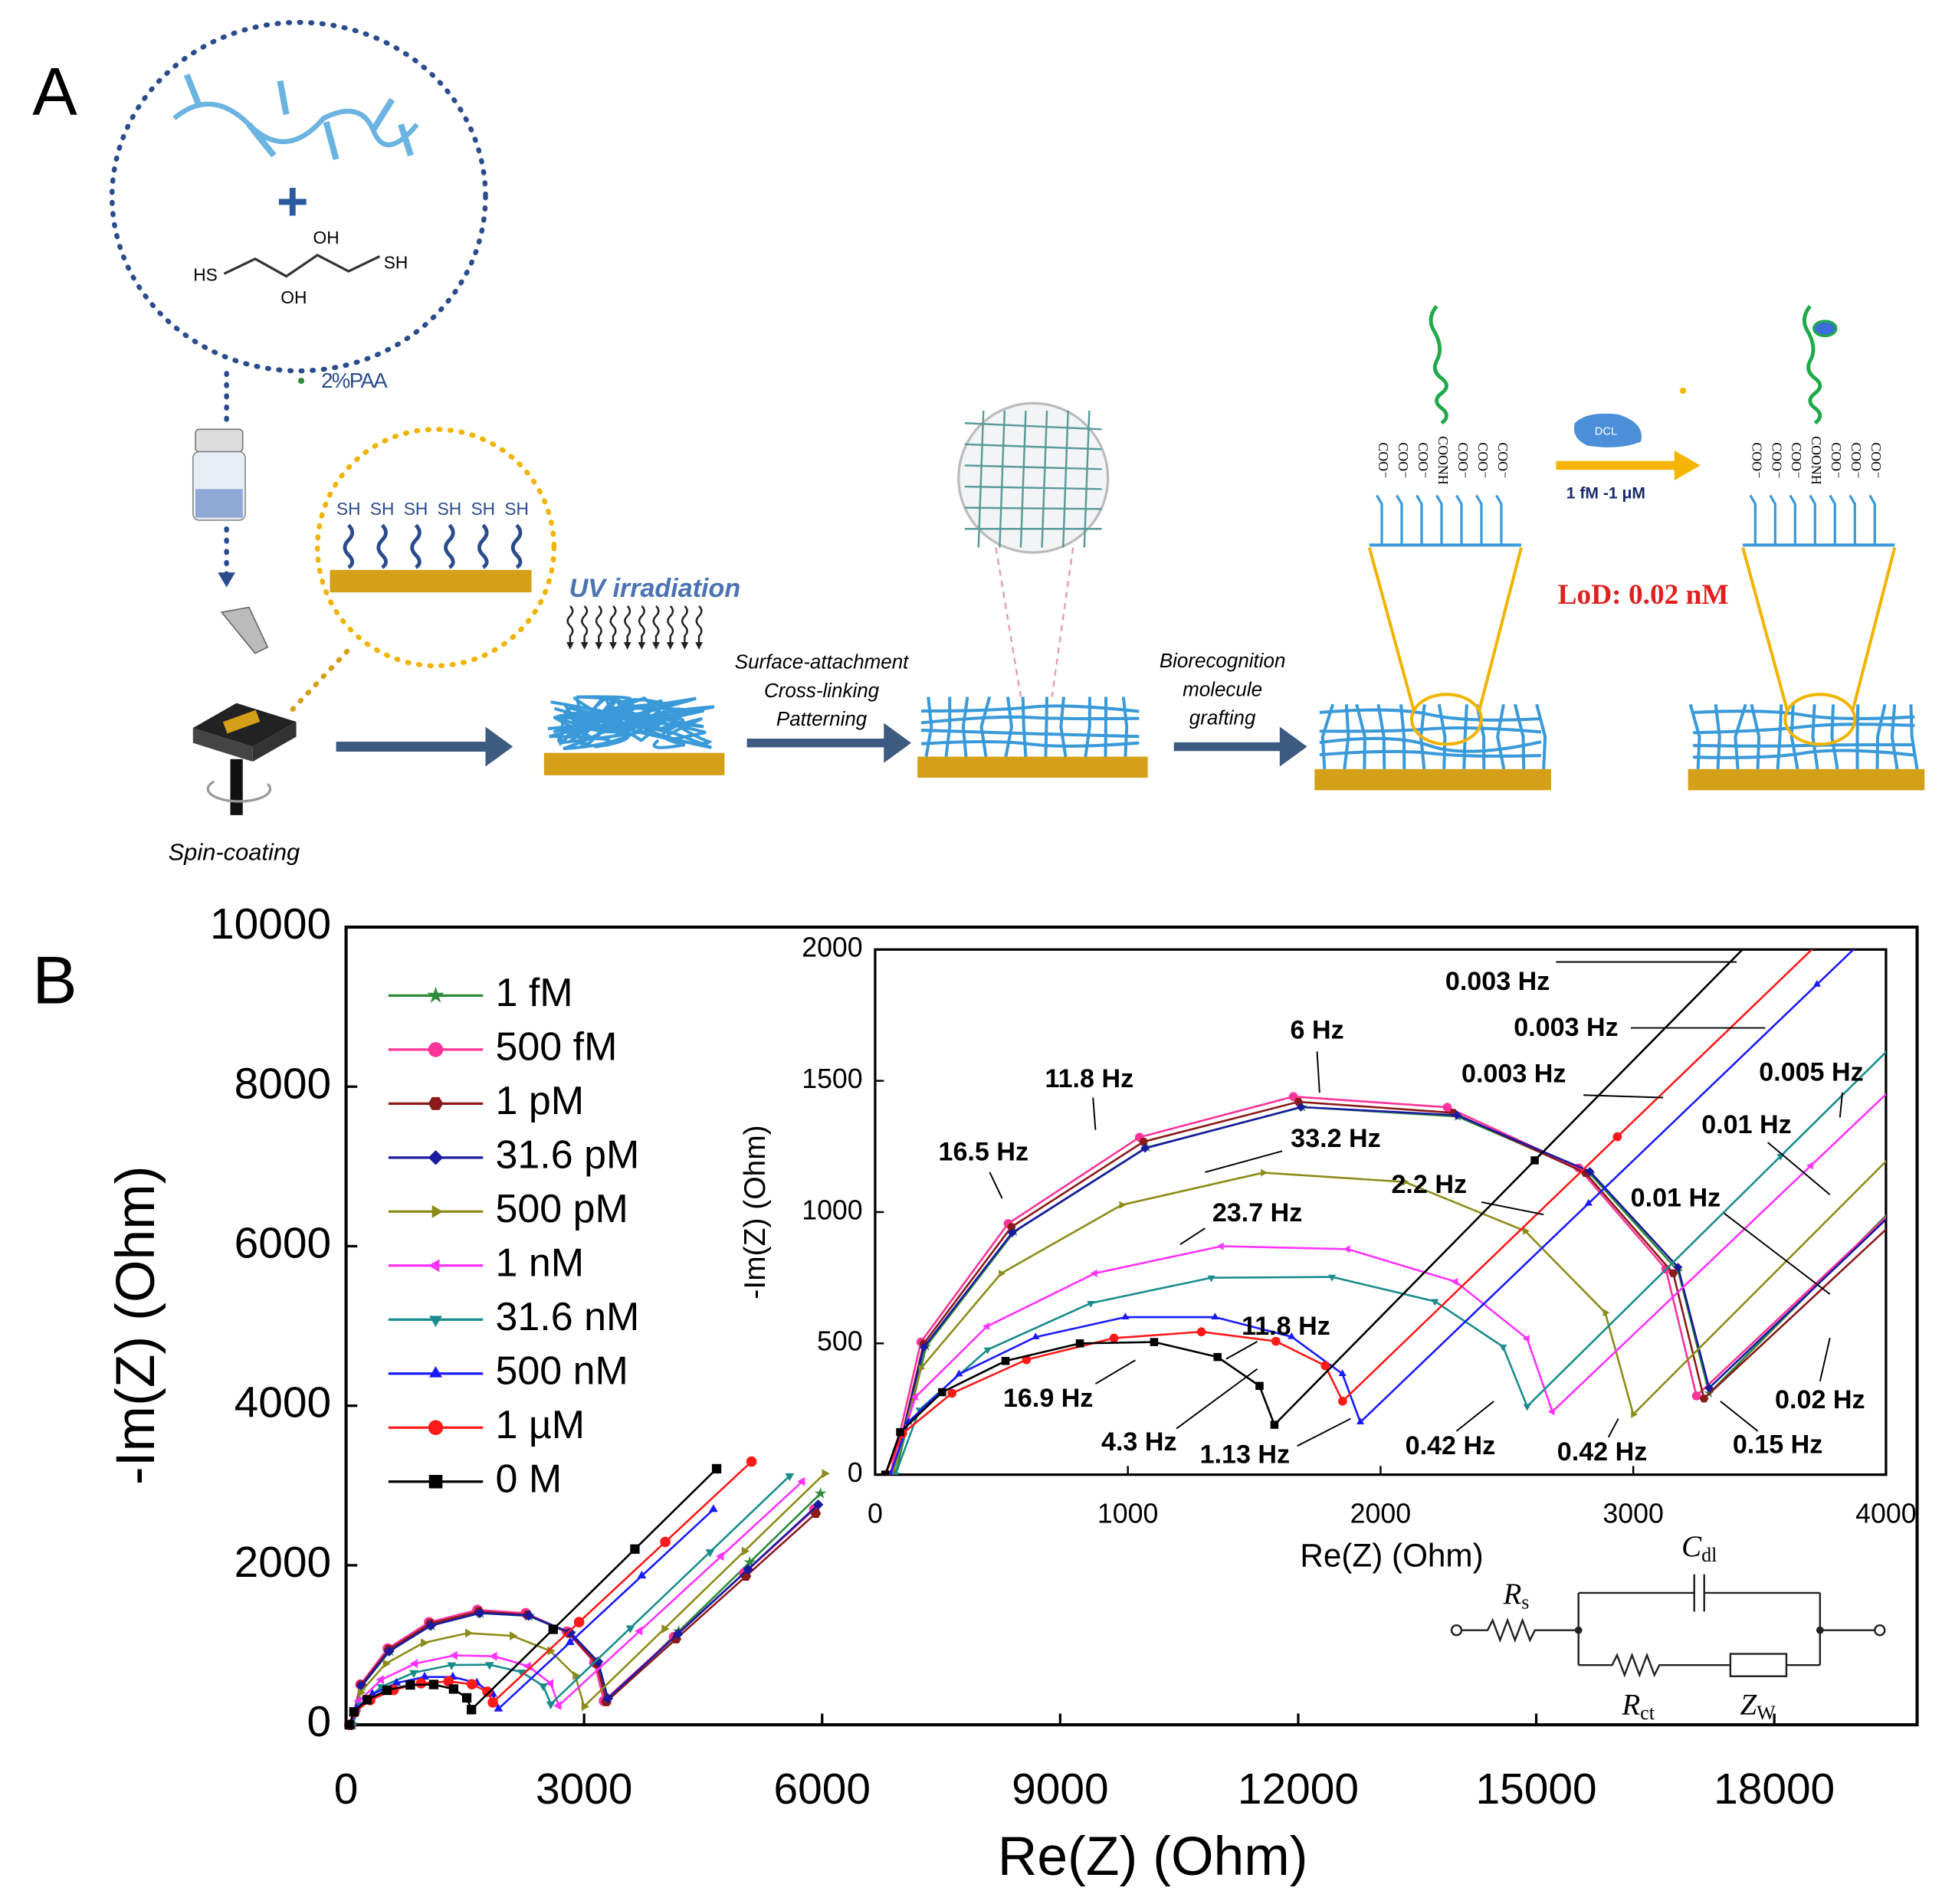 The width and height of the screenshot is (1942, 1904). I want to click on zoom-ellipse, so click(1820, 719).